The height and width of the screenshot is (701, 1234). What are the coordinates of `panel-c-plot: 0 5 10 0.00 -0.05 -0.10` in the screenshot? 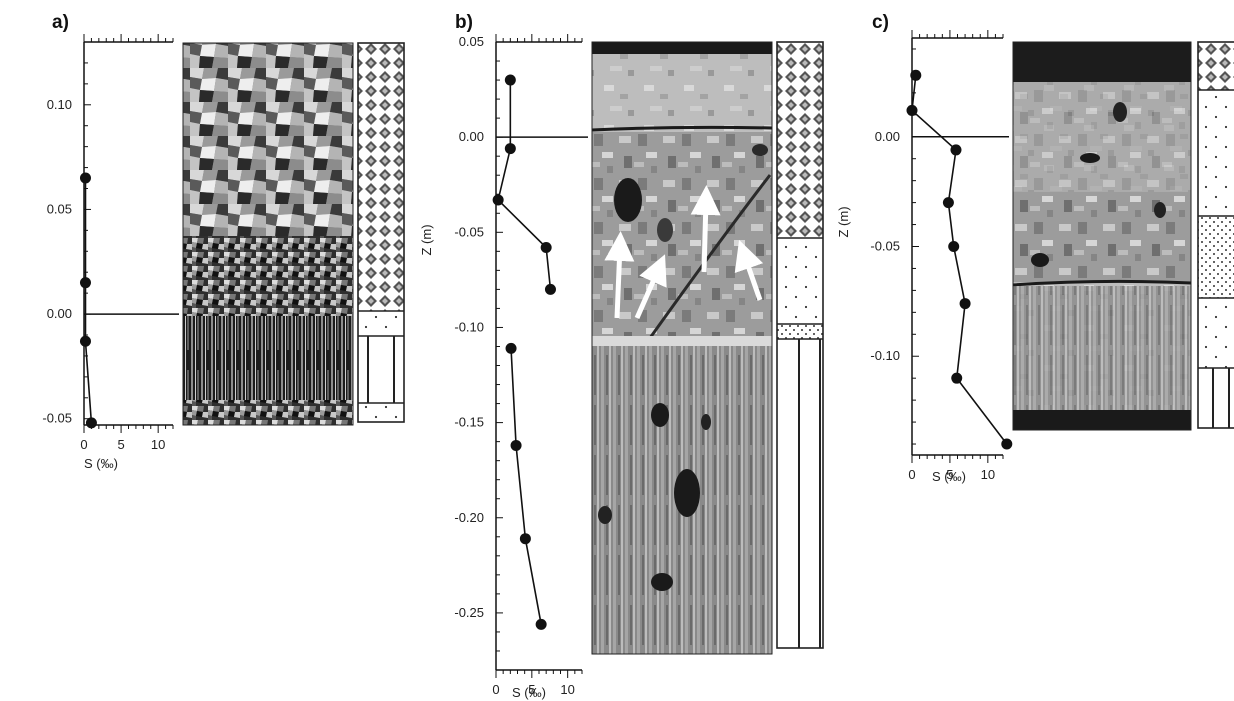 It's located at (941, 256).